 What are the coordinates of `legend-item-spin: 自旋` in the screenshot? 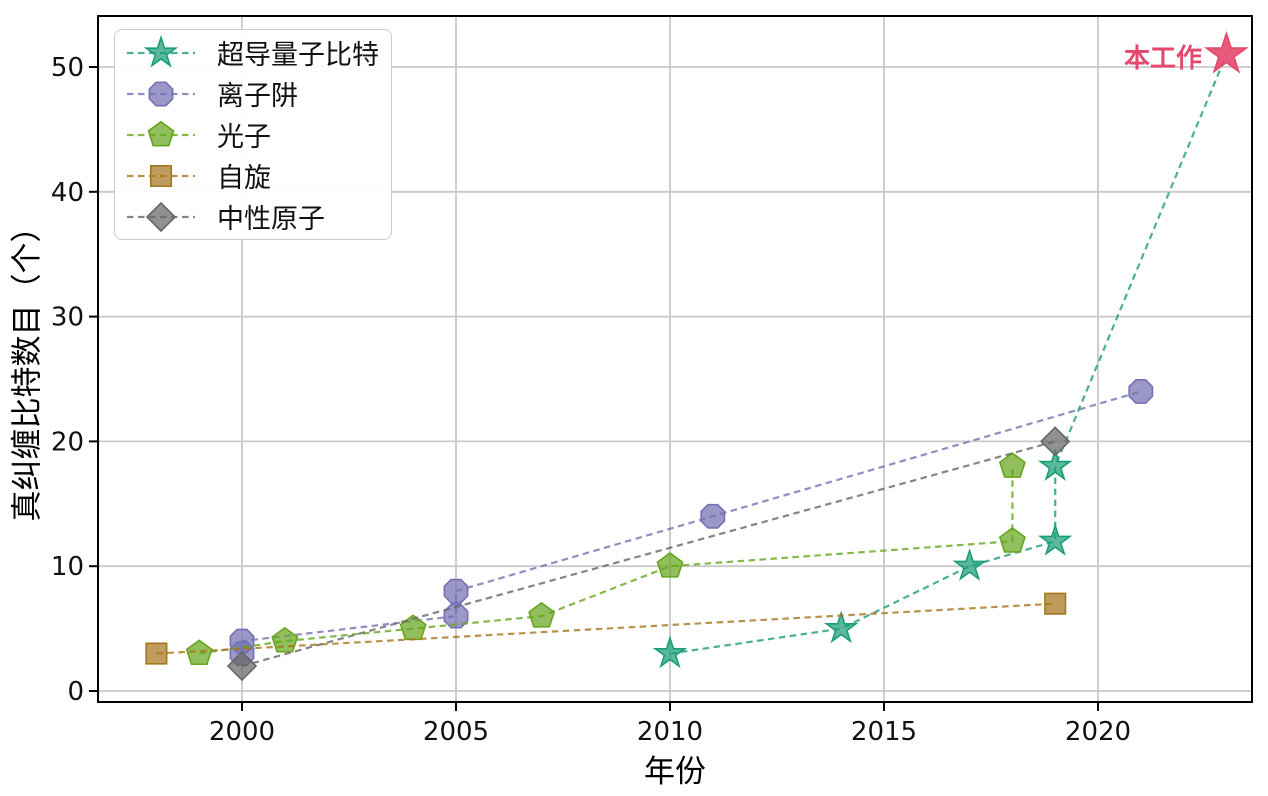 It's located at (258, 175).